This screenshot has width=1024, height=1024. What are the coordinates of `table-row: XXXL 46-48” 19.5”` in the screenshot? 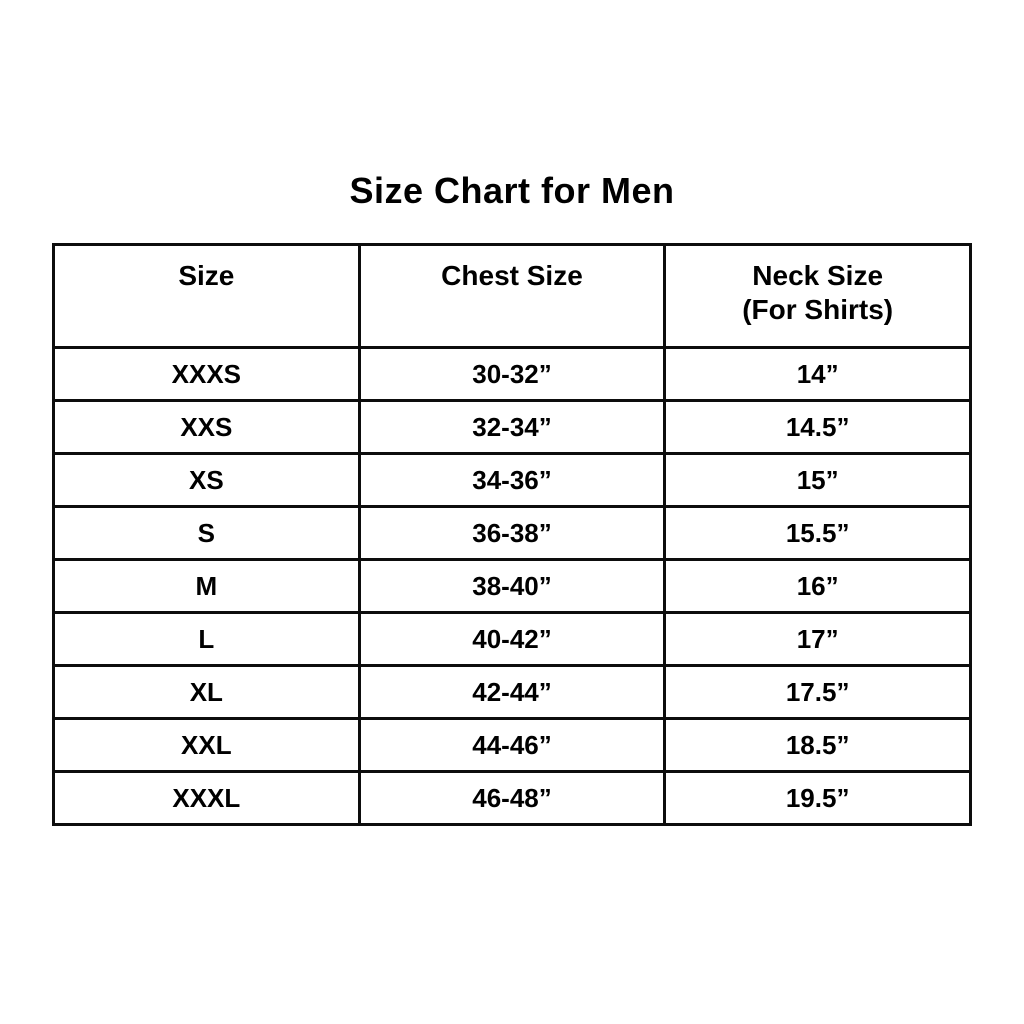 It's located at (512, 798).